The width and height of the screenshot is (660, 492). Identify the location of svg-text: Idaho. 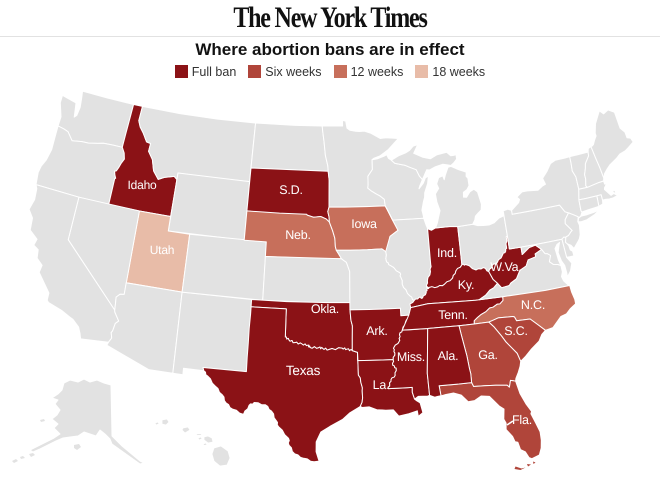
(142, 185).